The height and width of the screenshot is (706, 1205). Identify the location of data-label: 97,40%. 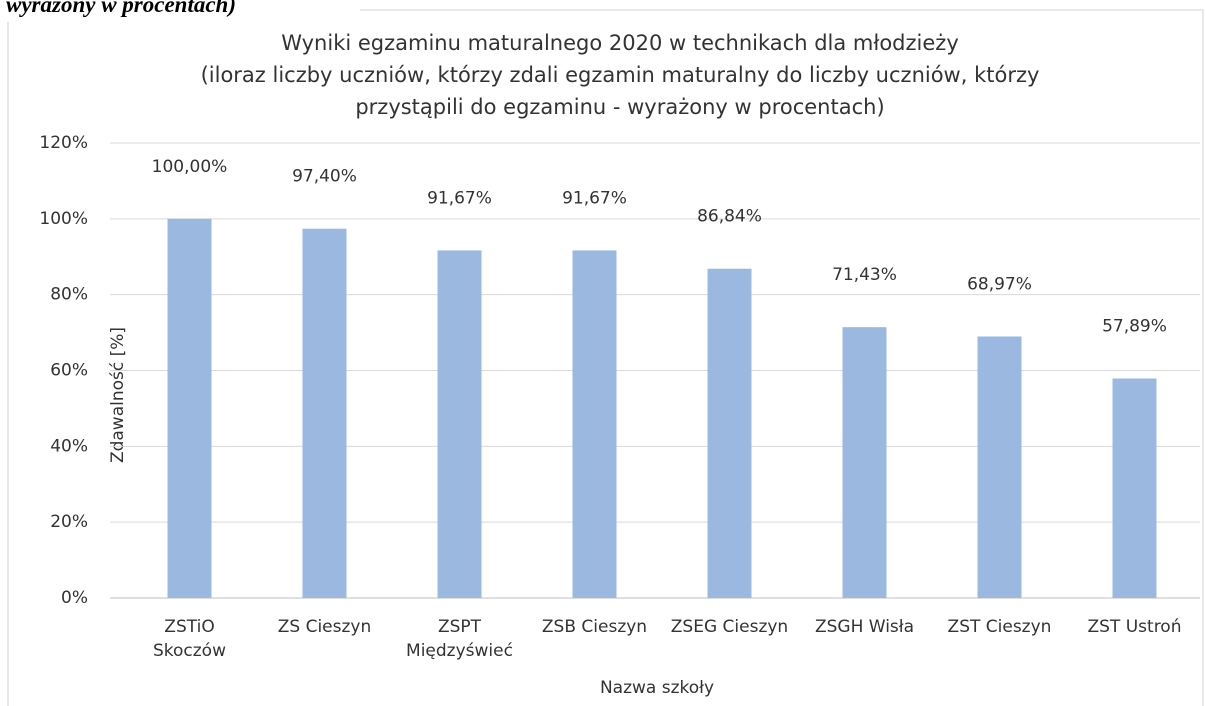
(324, 177).